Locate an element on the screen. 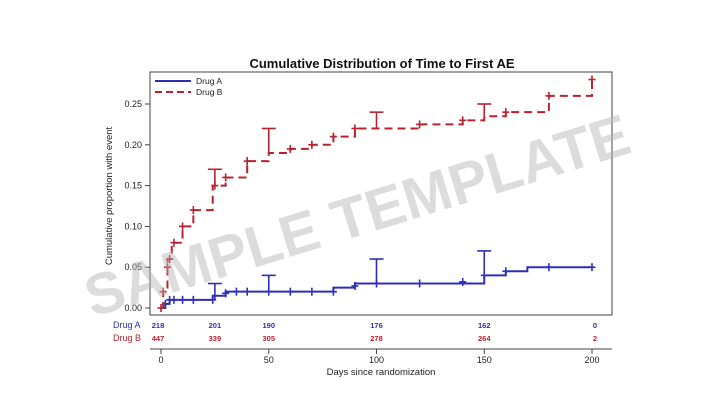 This screenshot has height=405, width=720. x-tick-label: 100 is located at coordinates (376, 360).